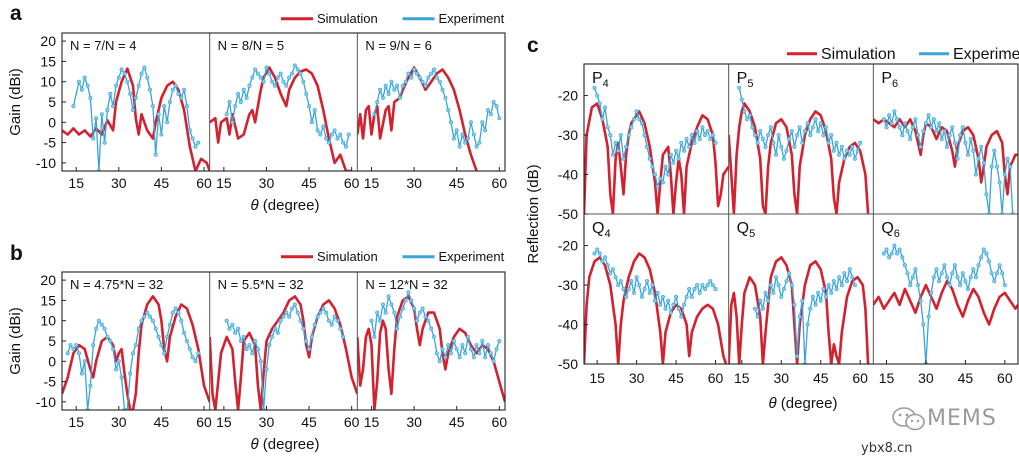 The height and width of the screenshot is (463, 1019). I want to click on subplot-label-sub: 5, so click(752, 234).